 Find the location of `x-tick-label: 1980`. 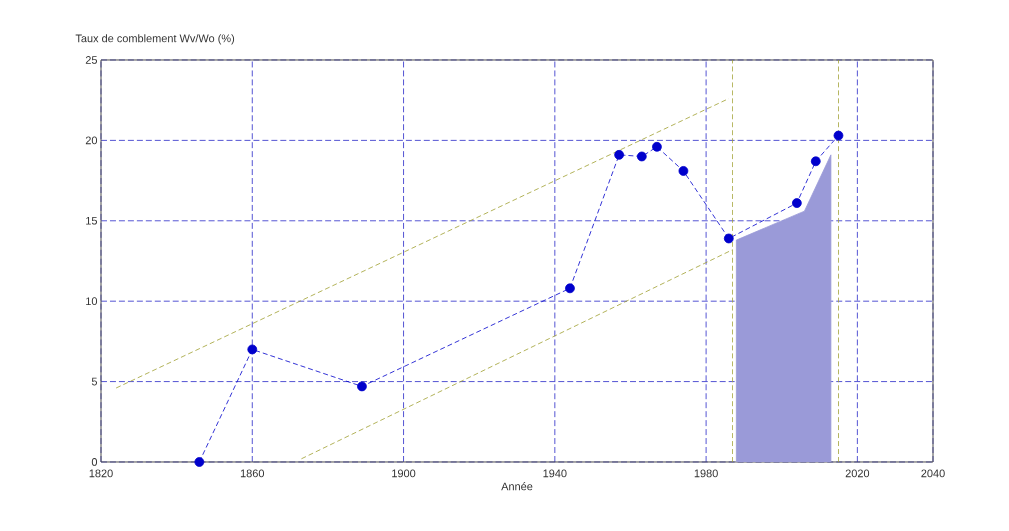

x-tick-label: 1980 is located at coordinates (706, 473).